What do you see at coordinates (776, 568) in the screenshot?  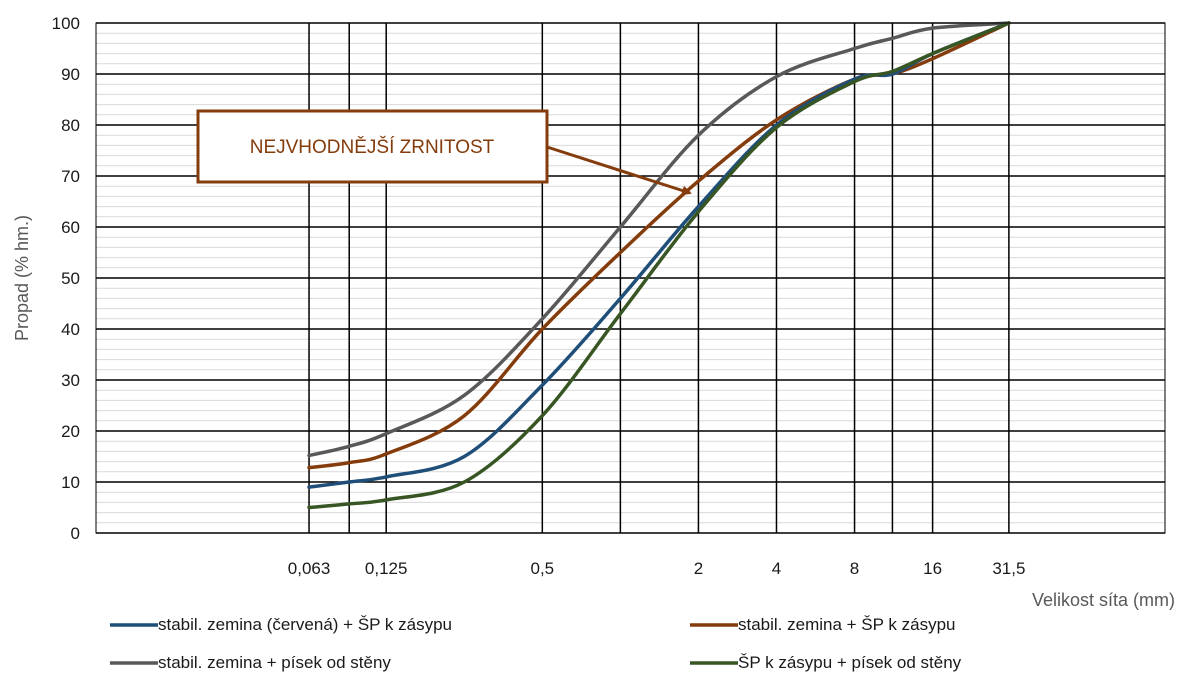 I see `x-tick-label: 4` at bounding box center [776, 568].